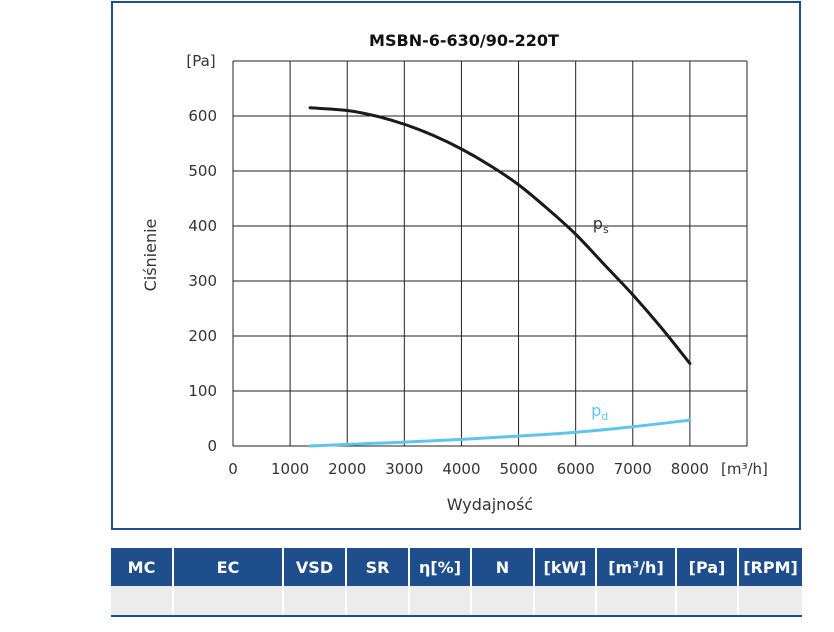 The height and width of the screenshot is (632, 834). Describe the element at coordinates (690, 469) in the screenshot. I see `x-tick-label: 8000` at that location.